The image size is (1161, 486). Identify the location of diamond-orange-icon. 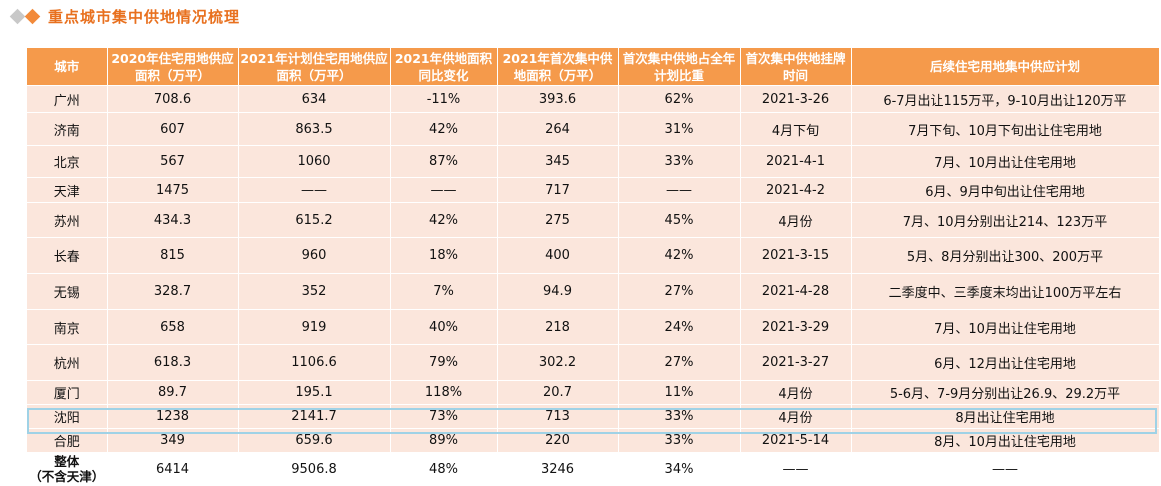
(32, 16).